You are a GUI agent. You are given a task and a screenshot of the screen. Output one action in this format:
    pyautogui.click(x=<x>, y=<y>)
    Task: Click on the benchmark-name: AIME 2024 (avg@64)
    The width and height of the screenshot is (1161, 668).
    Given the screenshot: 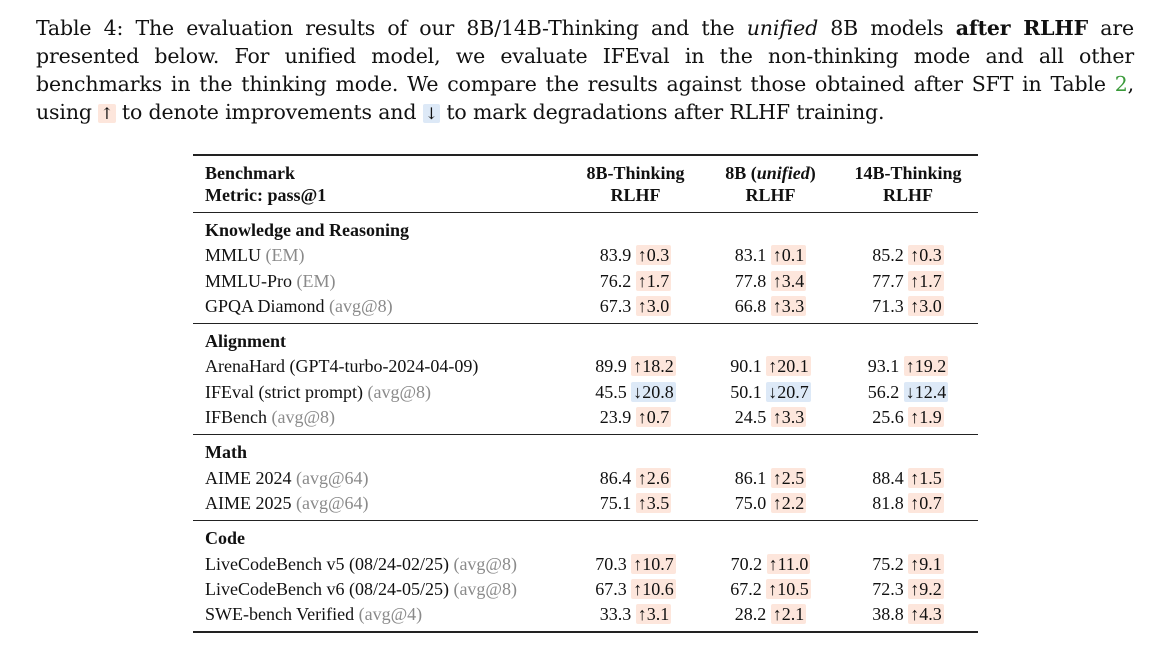 What is the action you would take?
    pyautogui.click(x=287, y=477)
    